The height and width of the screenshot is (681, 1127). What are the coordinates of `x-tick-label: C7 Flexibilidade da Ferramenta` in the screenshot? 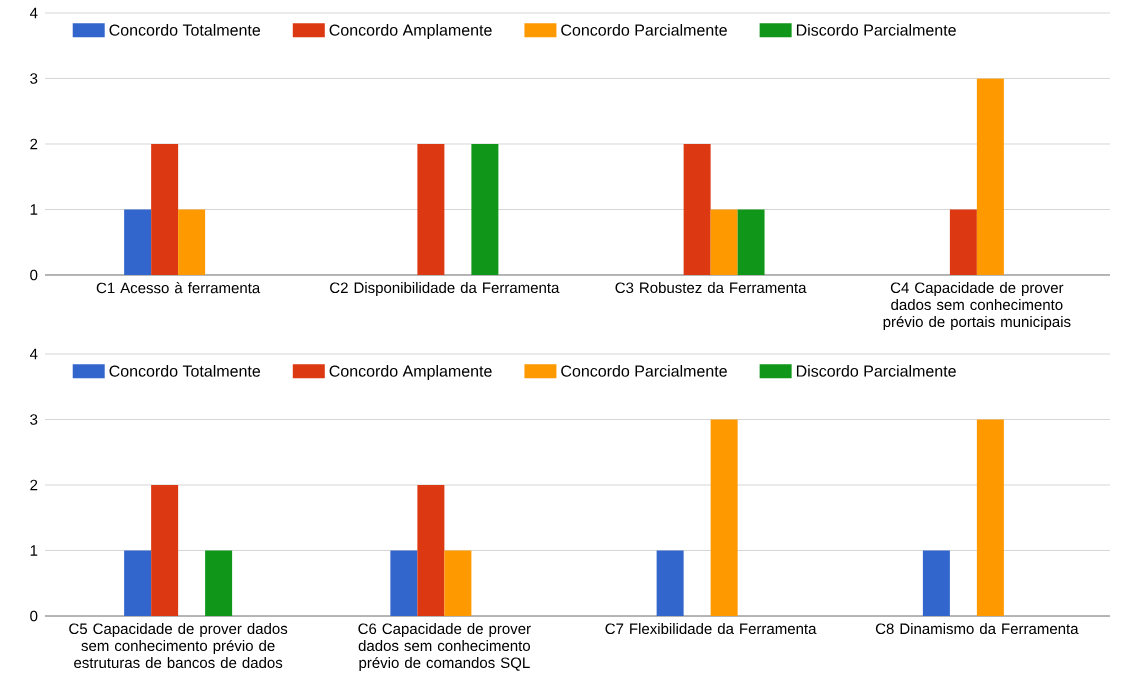 It's located at (711, 629).